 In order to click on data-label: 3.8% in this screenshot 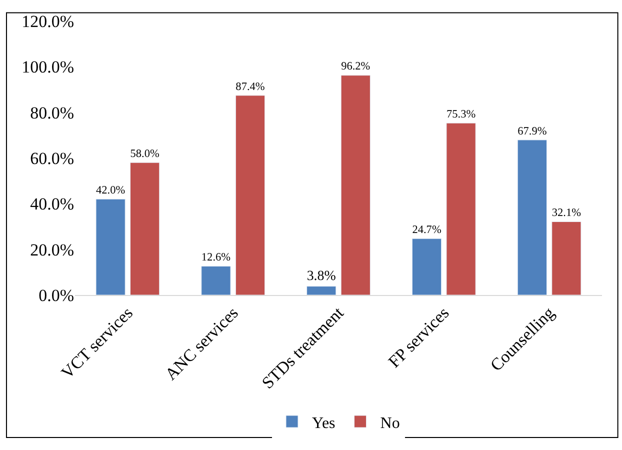, I will do `click(321, 276)`.